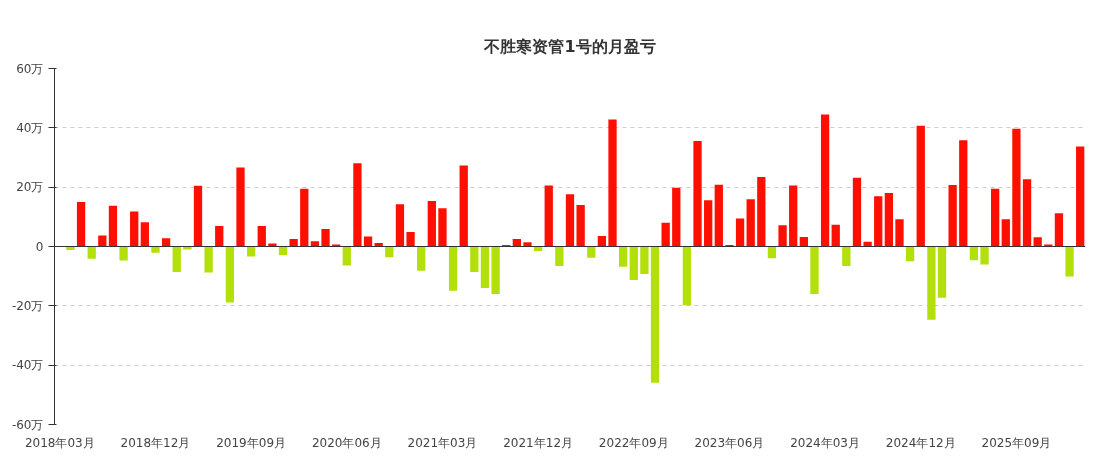  I want to click on x-tick-label: 2022年09月, so click(633, 442).